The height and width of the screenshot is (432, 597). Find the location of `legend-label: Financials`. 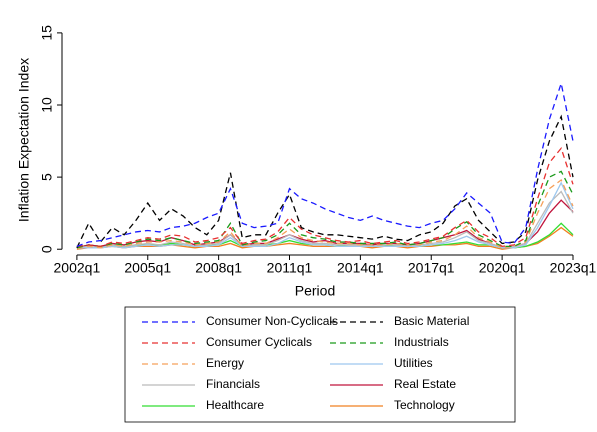

legend-label: Financials is located at coordinates (233, 384).